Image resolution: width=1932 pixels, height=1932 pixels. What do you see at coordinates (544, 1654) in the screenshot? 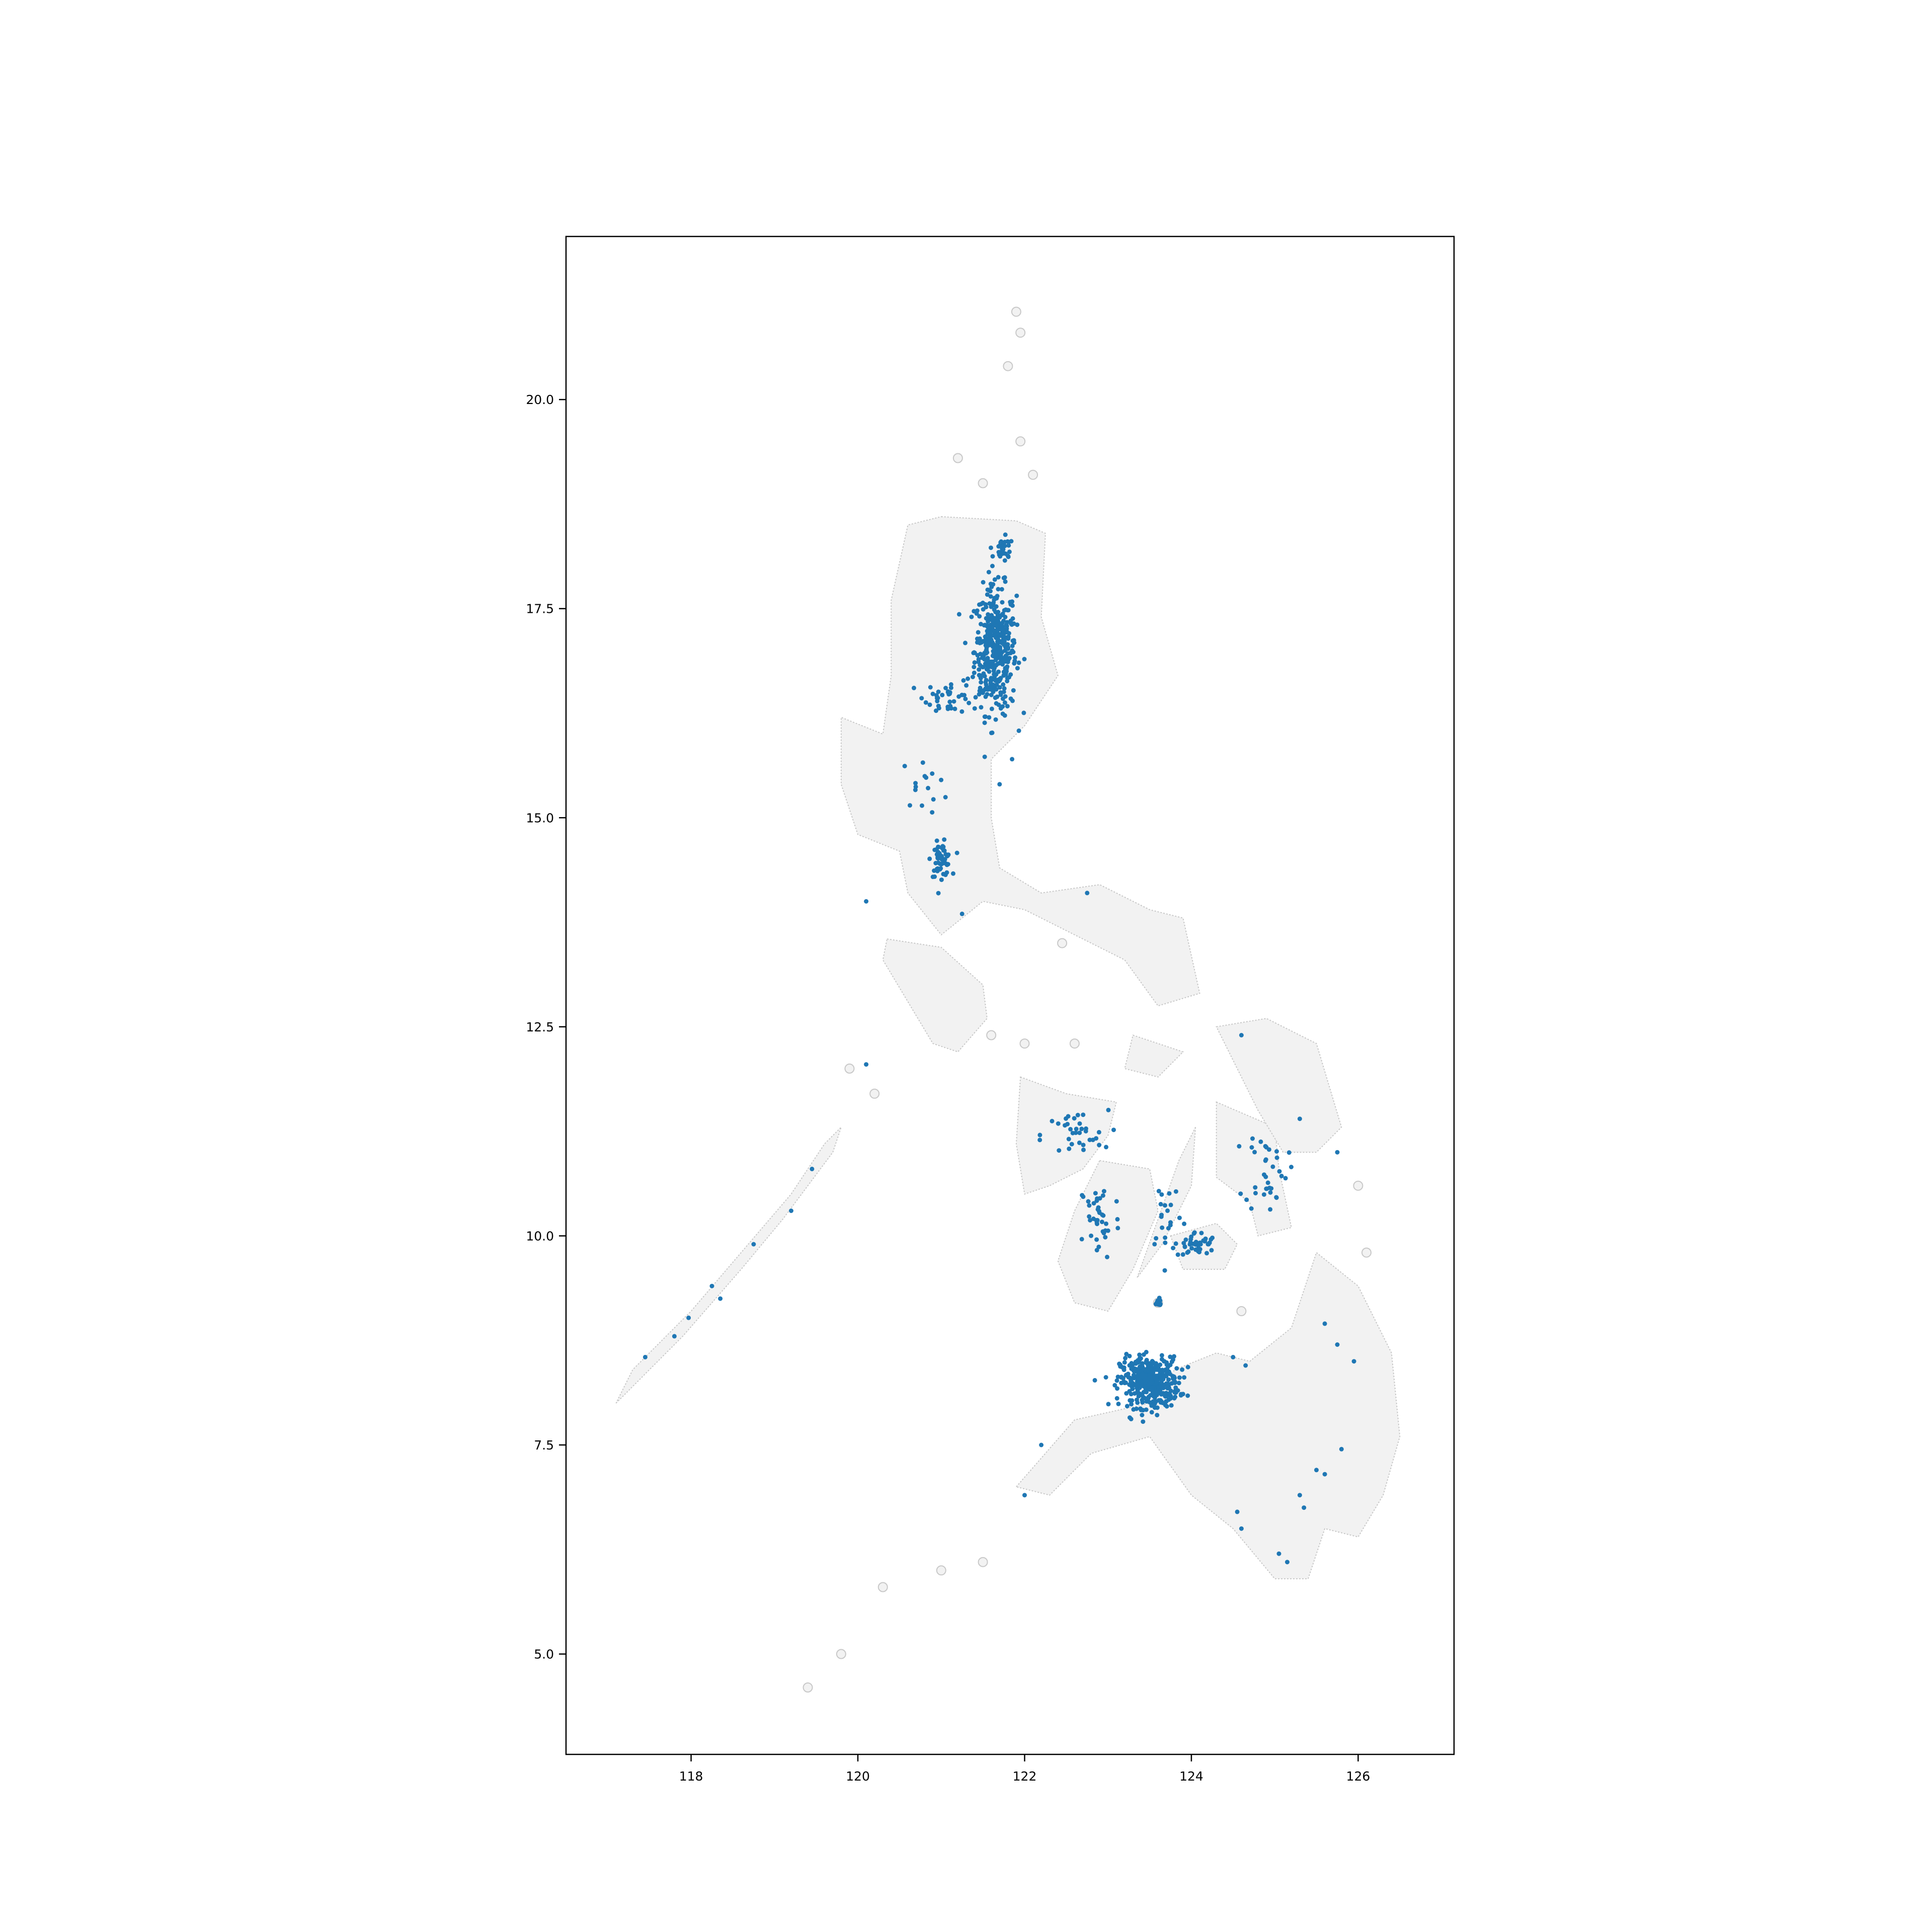
I see `y-tick-label: 5.0` at bounding box center [544, 1654].